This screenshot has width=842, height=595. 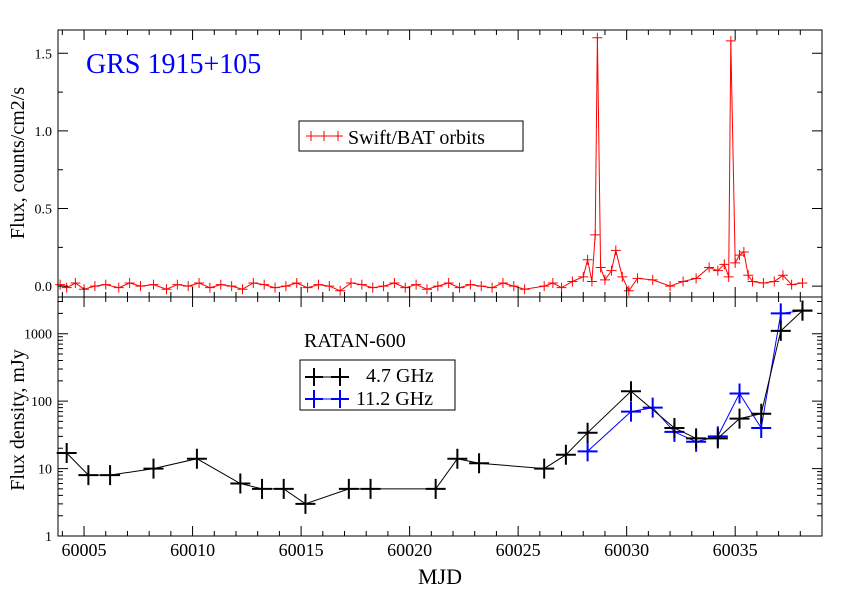 What do you see at coordinates (626, 550) in the screenshot?
I see `x-tick-label: 60030` at bounding box center [626, 550].